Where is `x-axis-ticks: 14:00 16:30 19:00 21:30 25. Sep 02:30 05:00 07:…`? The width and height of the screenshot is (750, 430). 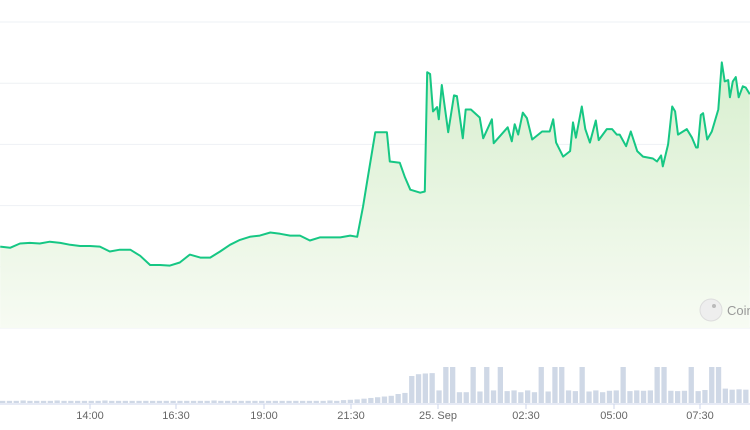 x-axis-ticks: 14:00 16:30 19:00 21:30 25. Sep 02:30 05:00 07:… is located at coordinates (395, 413).